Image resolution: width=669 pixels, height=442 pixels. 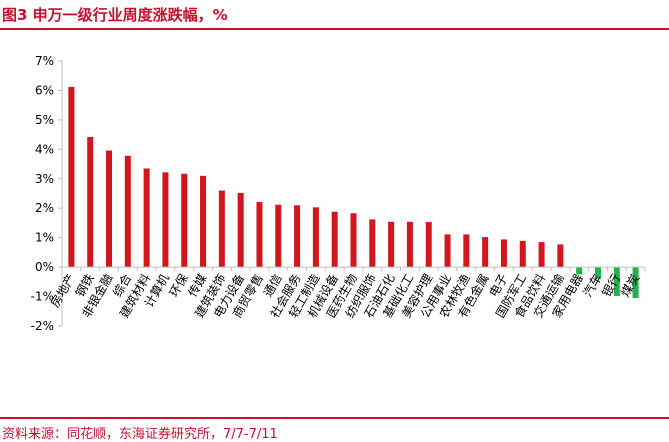 I want to click on bar-汽车, so click(x=597, y=273).